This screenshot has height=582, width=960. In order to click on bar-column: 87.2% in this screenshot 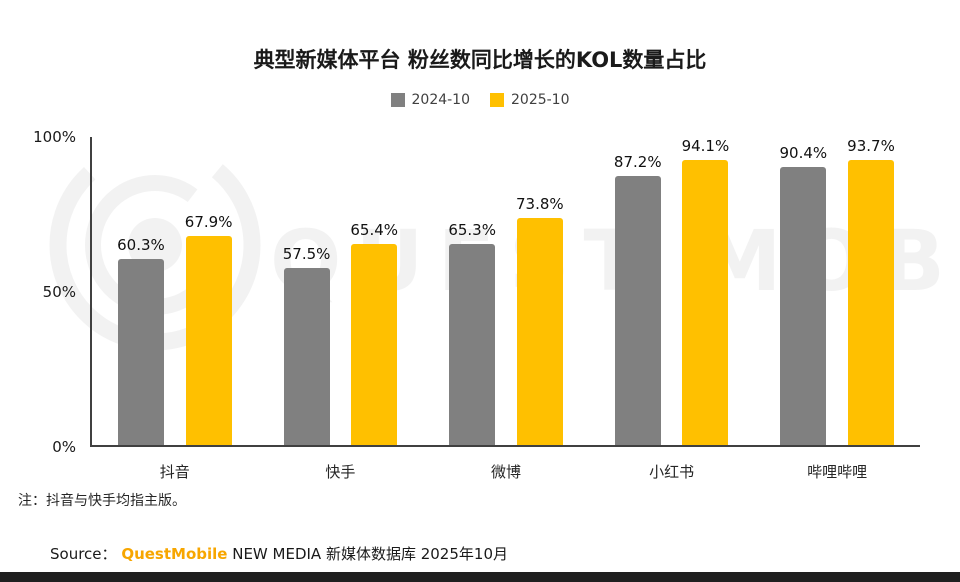, I will do `click(638, 291)`.